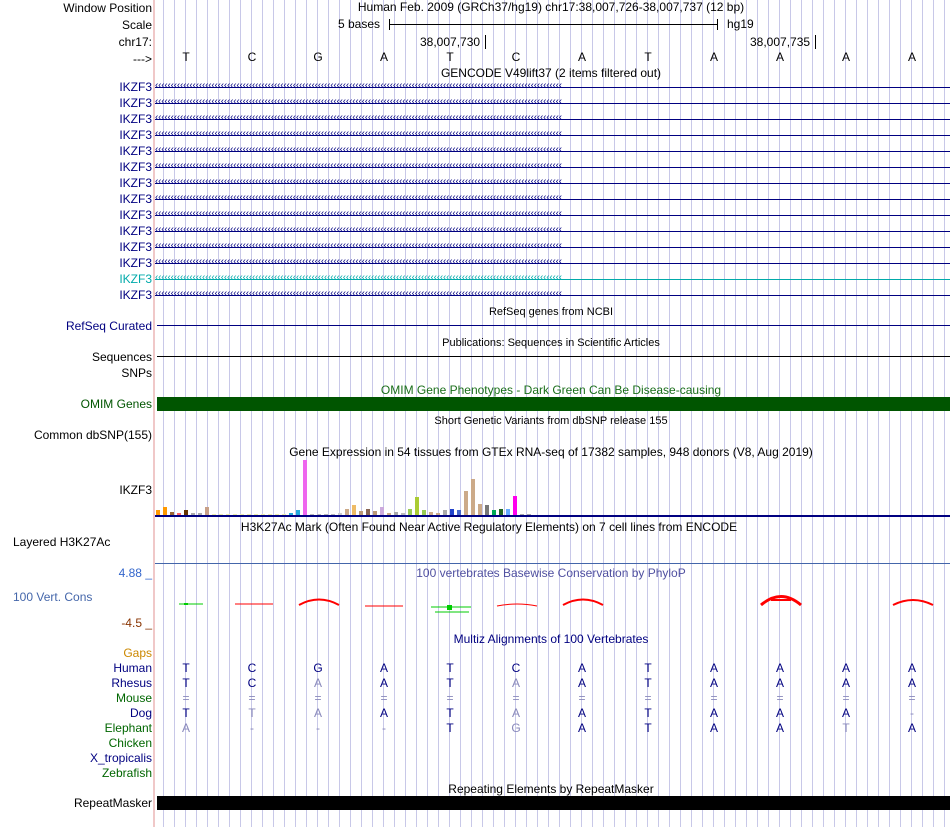 This screenshot has height=827, width=950. Describe the element at coordinates (116, 404) in the screenshot. I see `omim-label: OMIM Genes` at that location.